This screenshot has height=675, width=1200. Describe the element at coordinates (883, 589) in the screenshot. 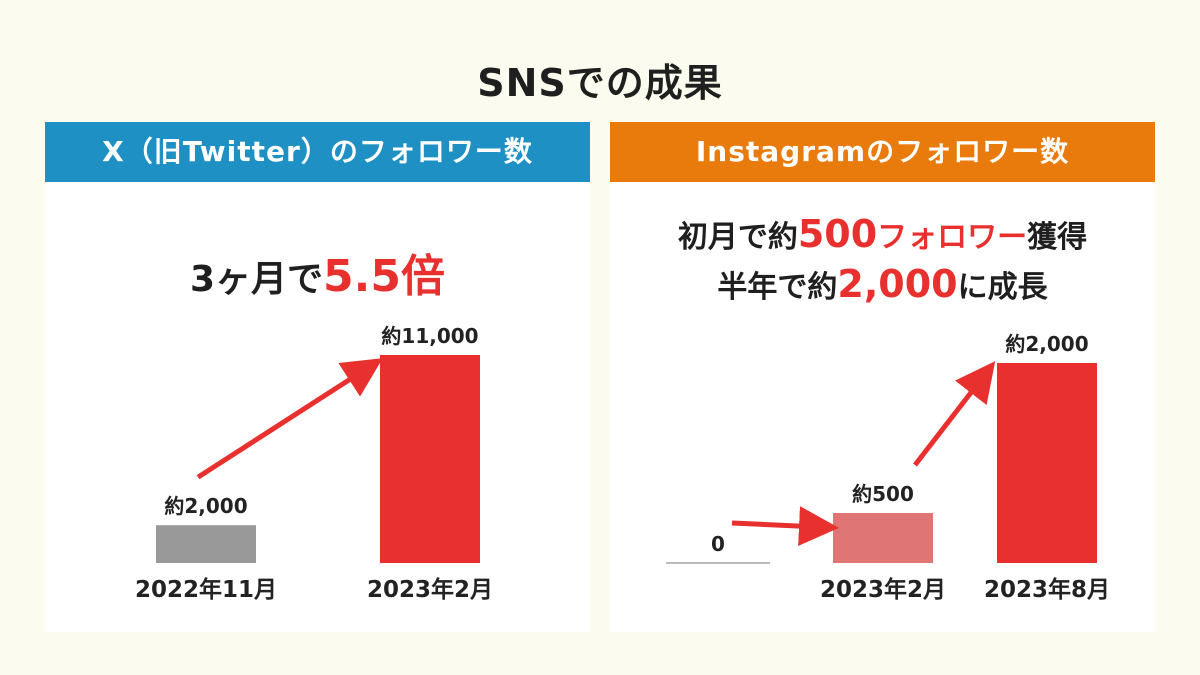

I see `instagram-category-label-1: 2023年2月` at that location.